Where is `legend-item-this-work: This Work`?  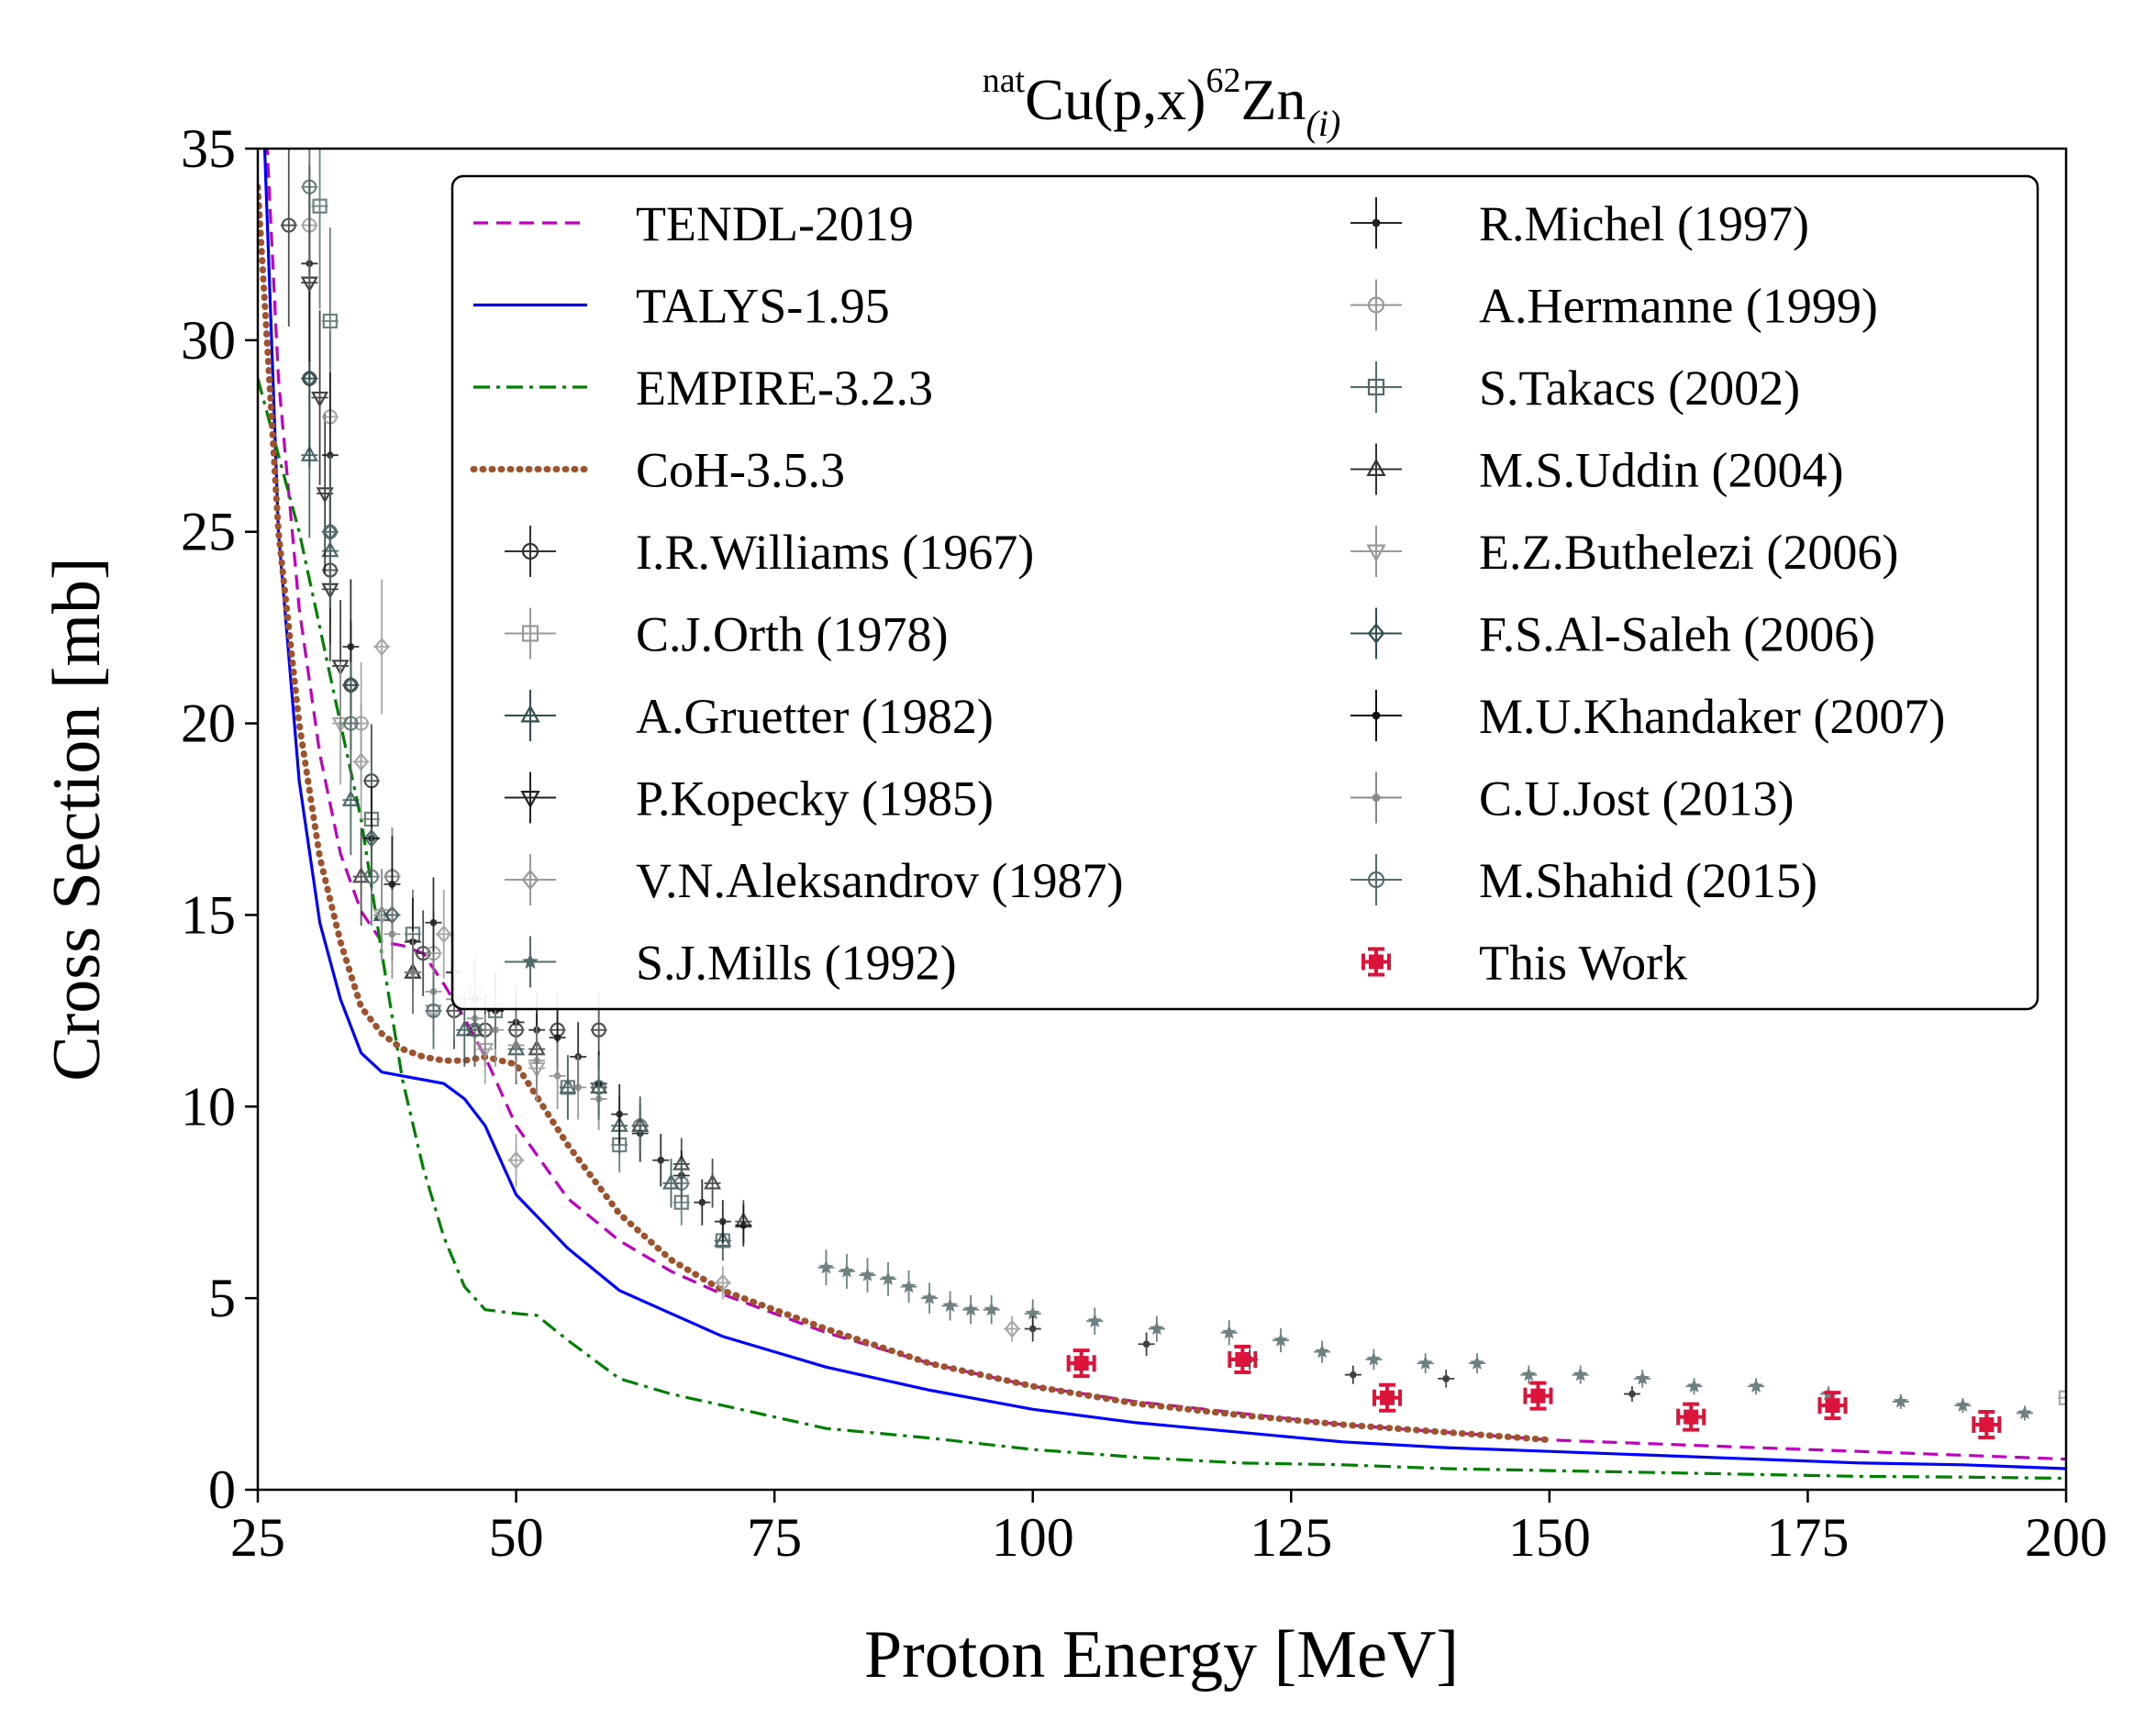
legend-item-this-work: This Work is located at coordinates (1524, 963).